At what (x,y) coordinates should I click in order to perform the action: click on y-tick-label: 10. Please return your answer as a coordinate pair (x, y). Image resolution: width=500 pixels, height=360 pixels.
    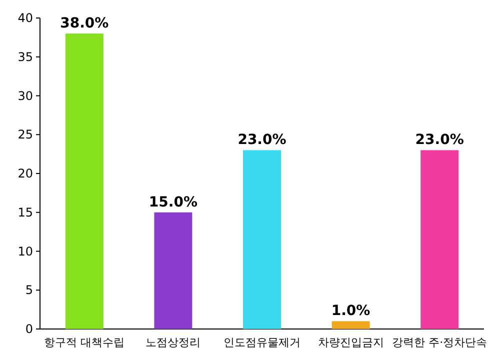
    Looking at the image, I should click on (25, 251).